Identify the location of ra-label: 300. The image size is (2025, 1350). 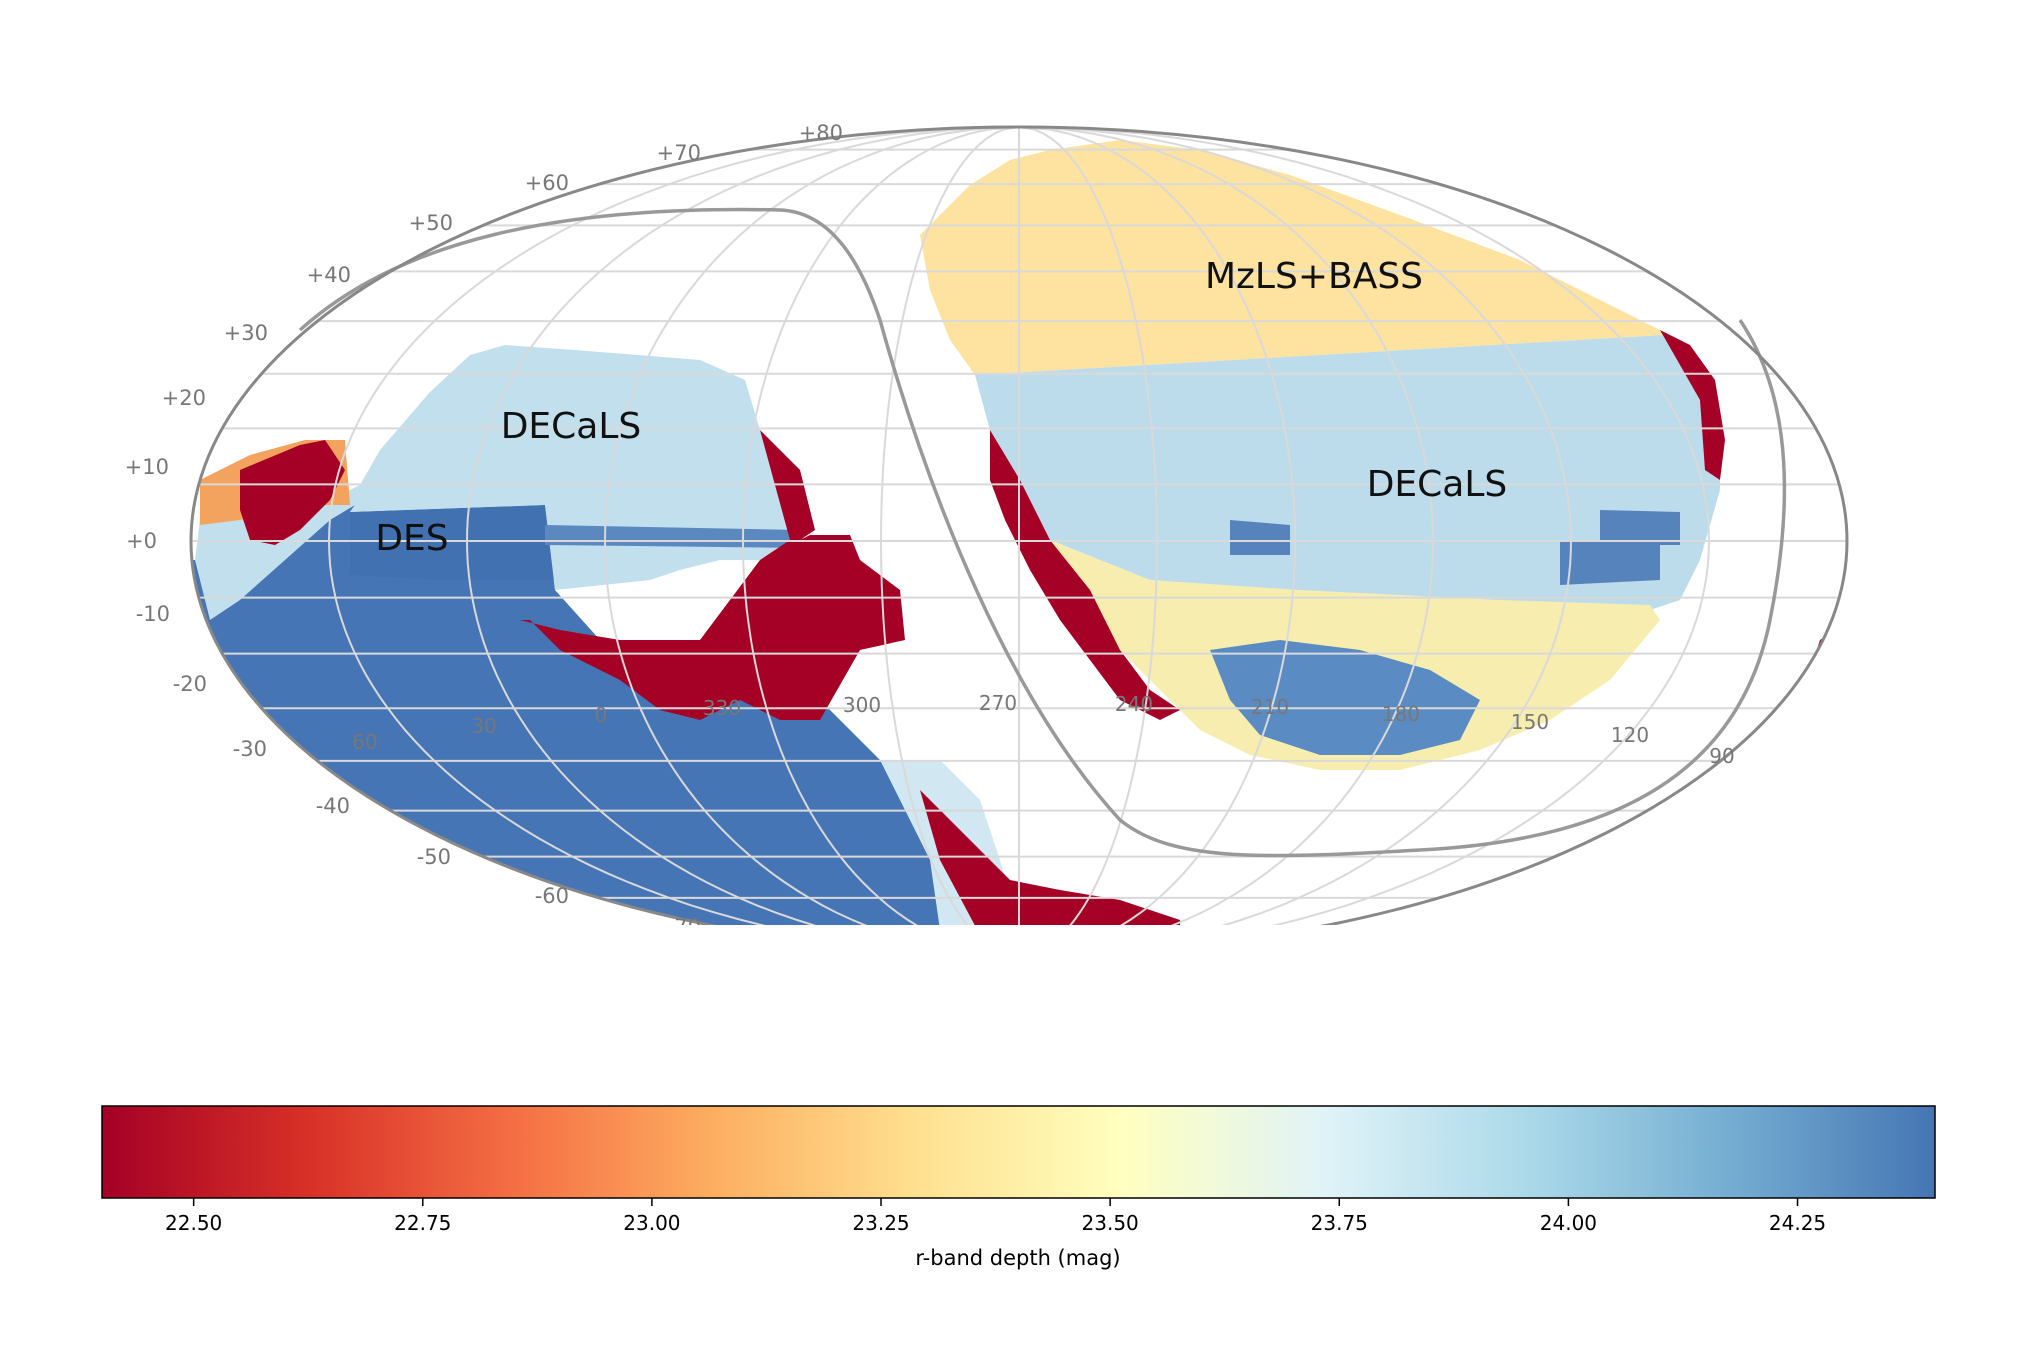
(862, 705).